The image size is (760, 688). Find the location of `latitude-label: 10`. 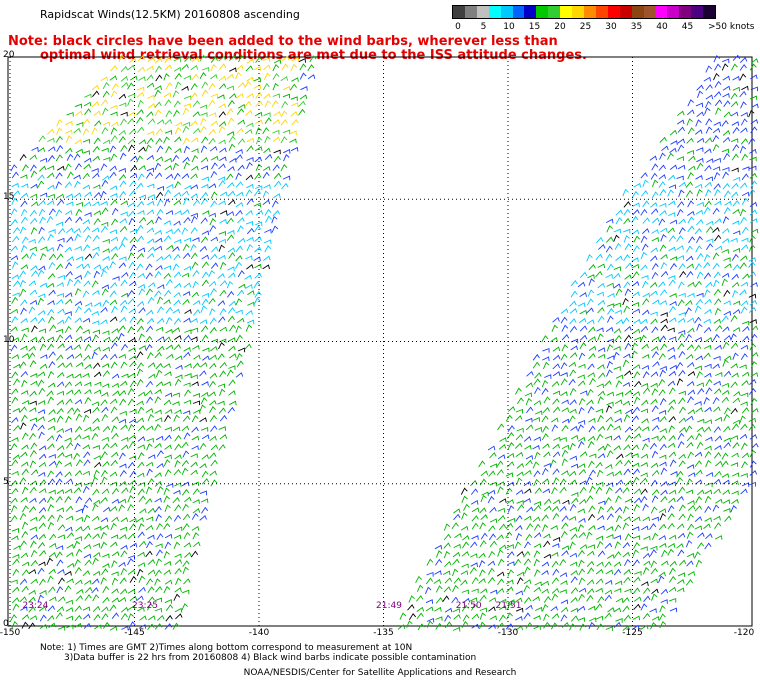

latitude-label: 10 is located at coordinates (9, 339).